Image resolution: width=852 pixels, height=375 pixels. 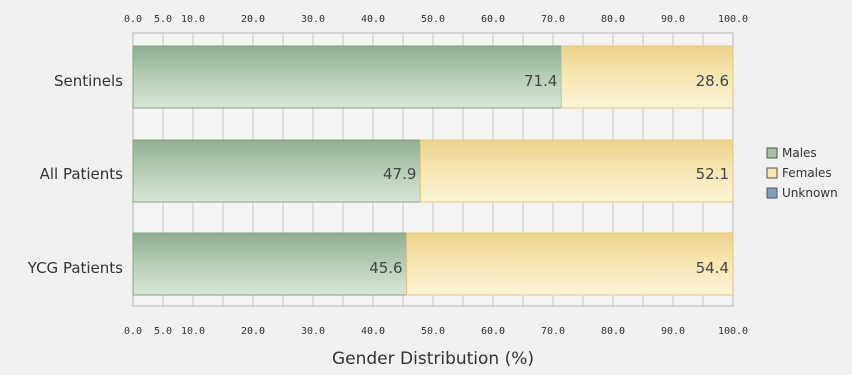 I want to click on legend-label: Males, so click(x=799, y=153).